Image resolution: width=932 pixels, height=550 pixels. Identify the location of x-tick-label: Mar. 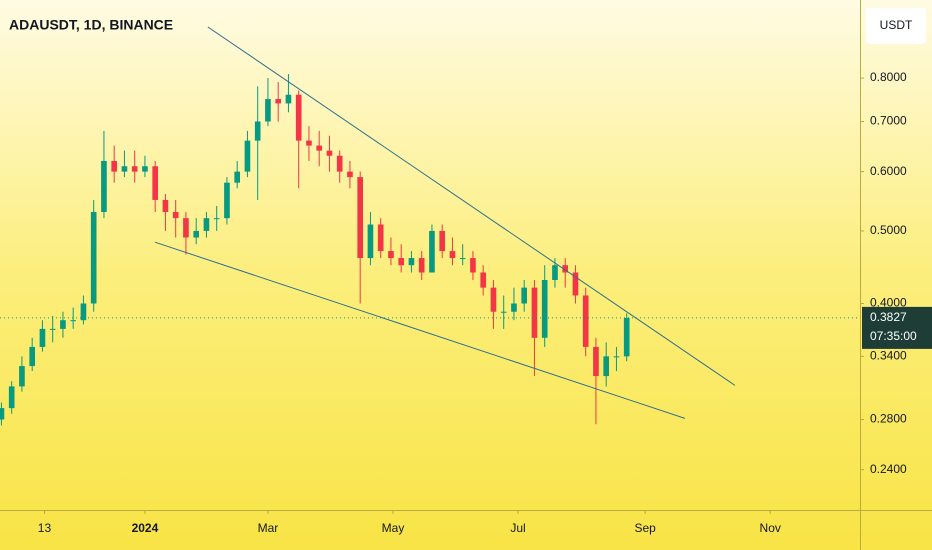
(268, 528).